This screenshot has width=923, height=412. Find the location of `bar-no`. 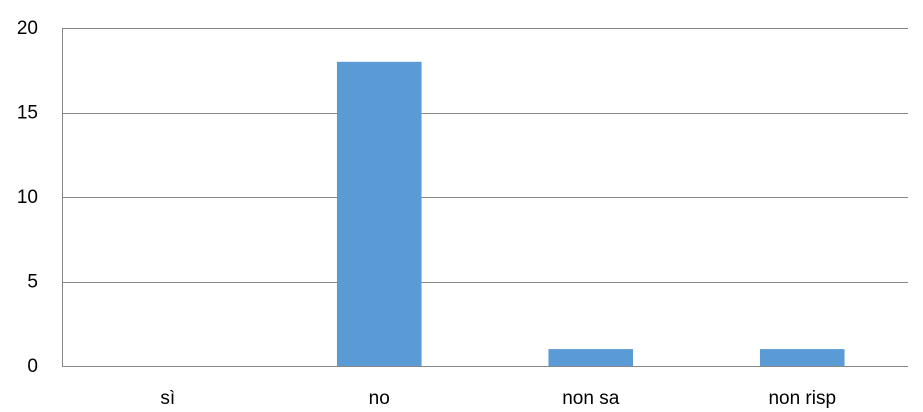

bar-no is located at coordinates (379, 214).